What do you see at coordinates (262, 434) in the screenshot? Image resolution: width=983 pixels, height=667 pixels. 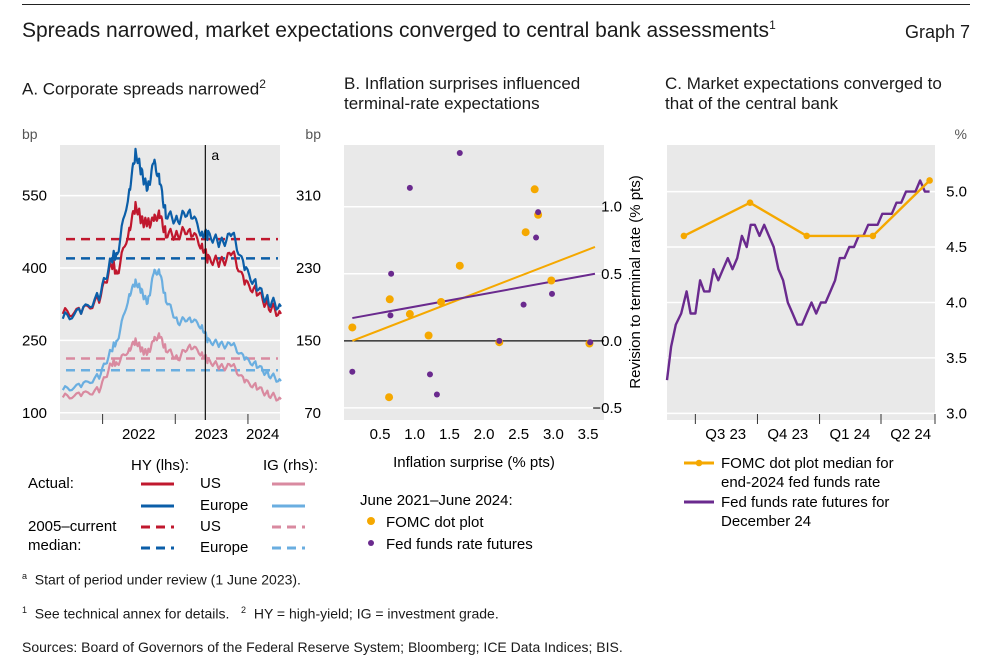 I see `panel-a-x-tick-label: 2024` at bounding box center [262, 434].